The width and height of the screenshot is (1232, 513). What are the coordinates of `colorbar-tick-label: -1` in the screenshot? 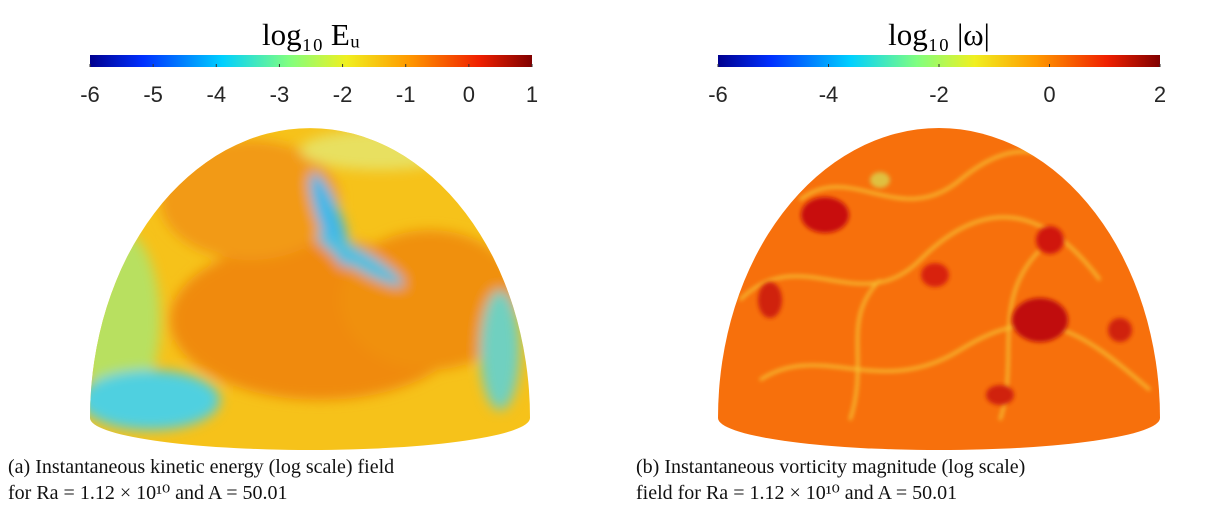 It's located at (406, 94).